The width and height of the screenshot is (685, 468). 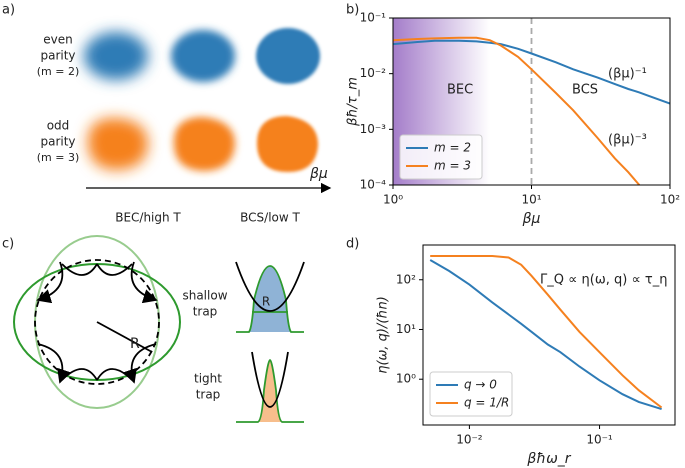 What do you see at coordinates (208, 379) in the screenshot?
I see `trap-label: tight` at bounding box center [208, 379].